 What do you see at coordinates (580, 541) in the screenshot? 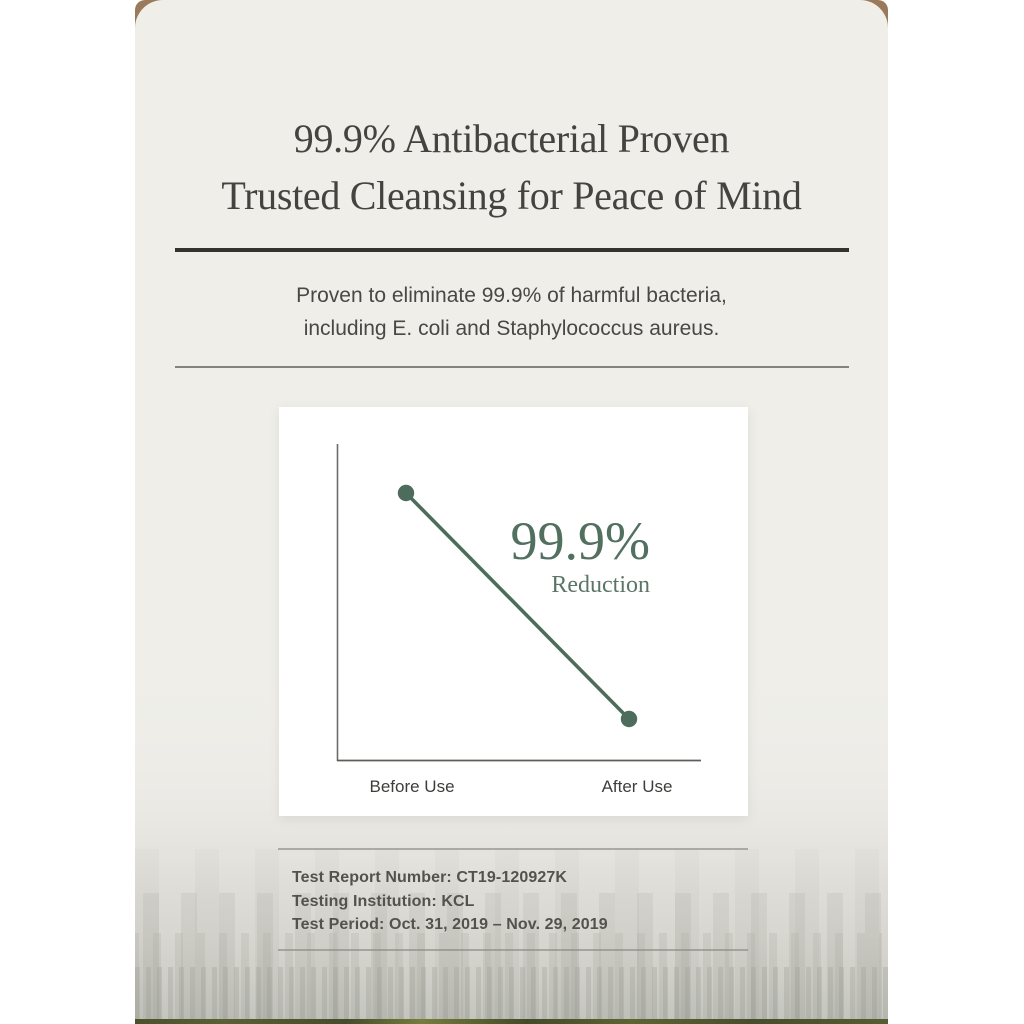
I see `reduction-percentage: 99.9%` at bounding box center [580, 541].